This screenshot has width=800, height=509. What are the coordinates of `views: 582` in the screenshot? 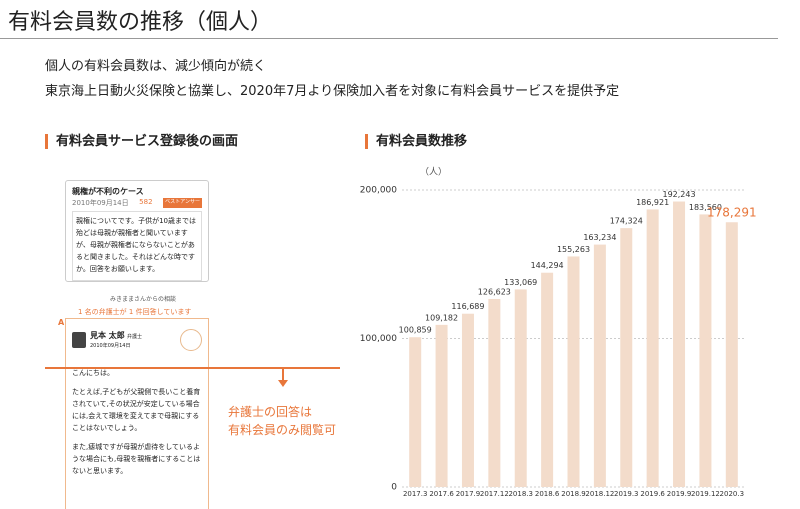 It's located at (146, 202).